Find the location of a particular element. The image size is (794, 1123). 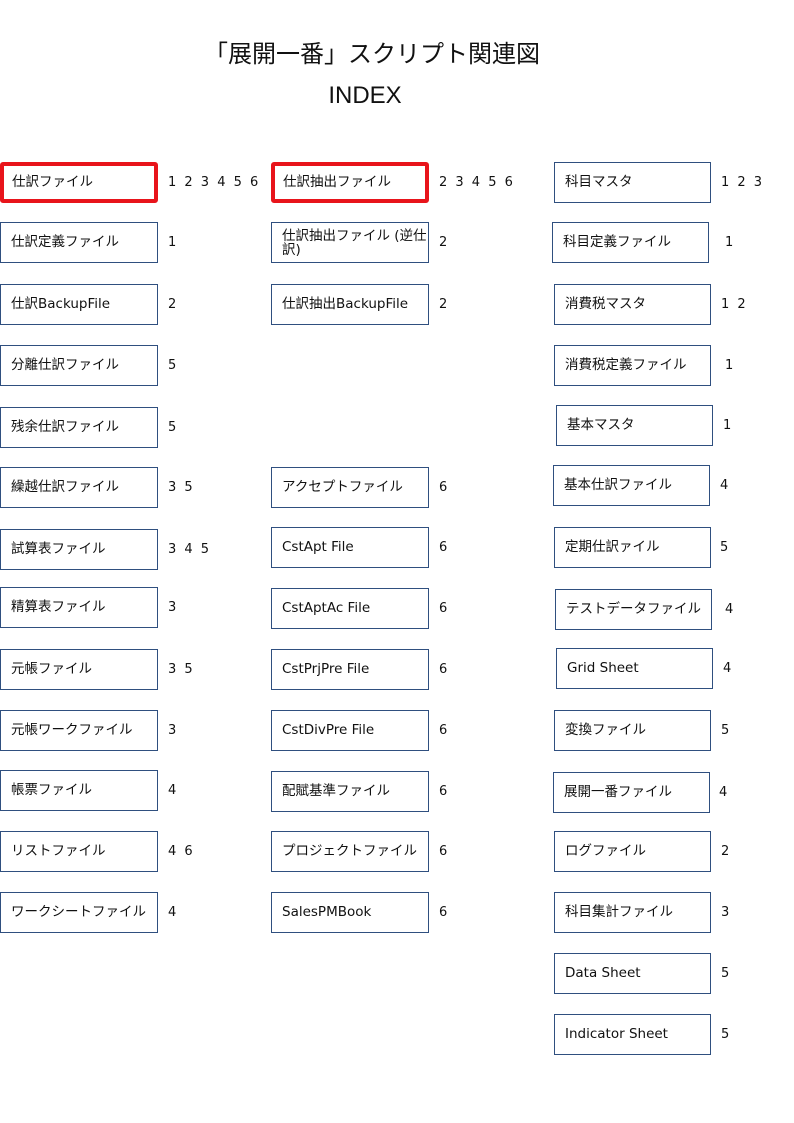

file-label: プロジェクトファイル is located at coordinates (349, 851).